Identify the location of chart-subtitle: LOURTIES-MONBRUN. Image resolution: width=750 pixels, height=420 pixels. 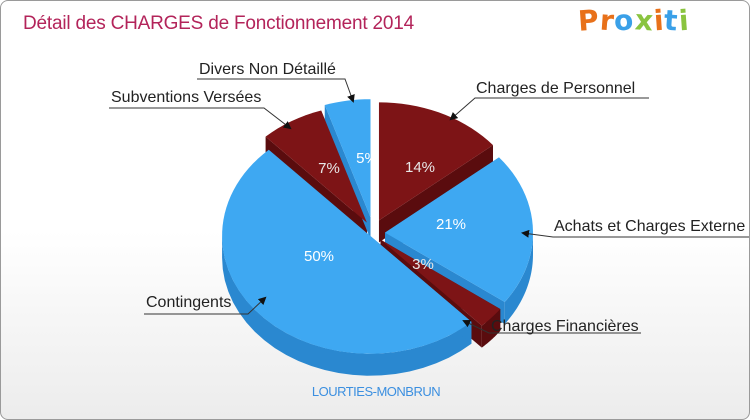
(376, 391).